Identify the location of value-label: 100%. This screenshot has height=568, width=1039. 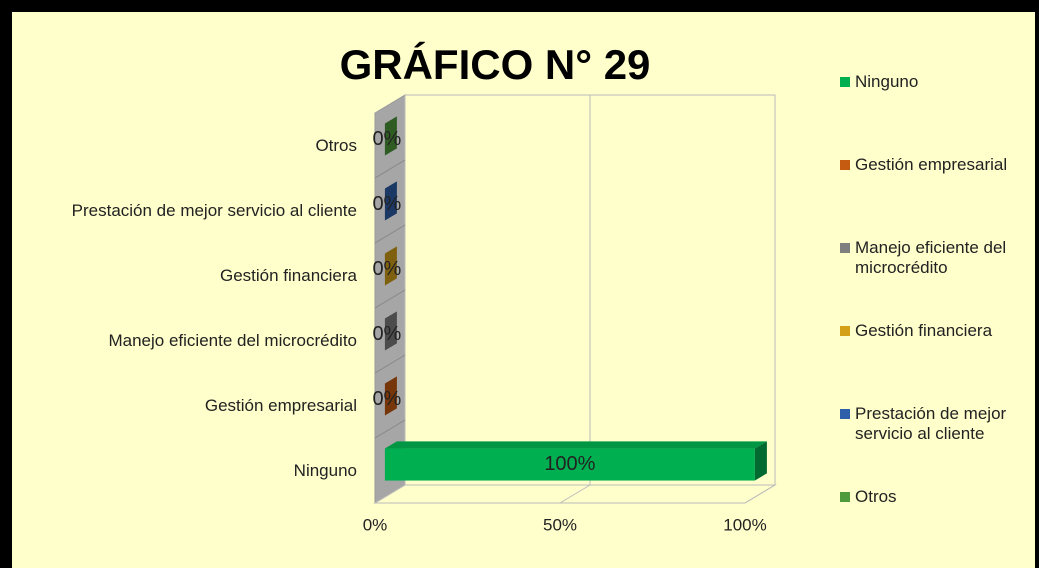
(569, 464).